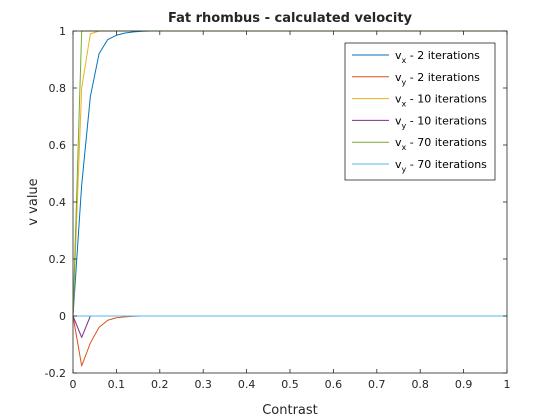  Describe the element at coordinates (290, 18) in the screenshot. I see `chart-title: Fat rhombus - calculated velocity` at that location.